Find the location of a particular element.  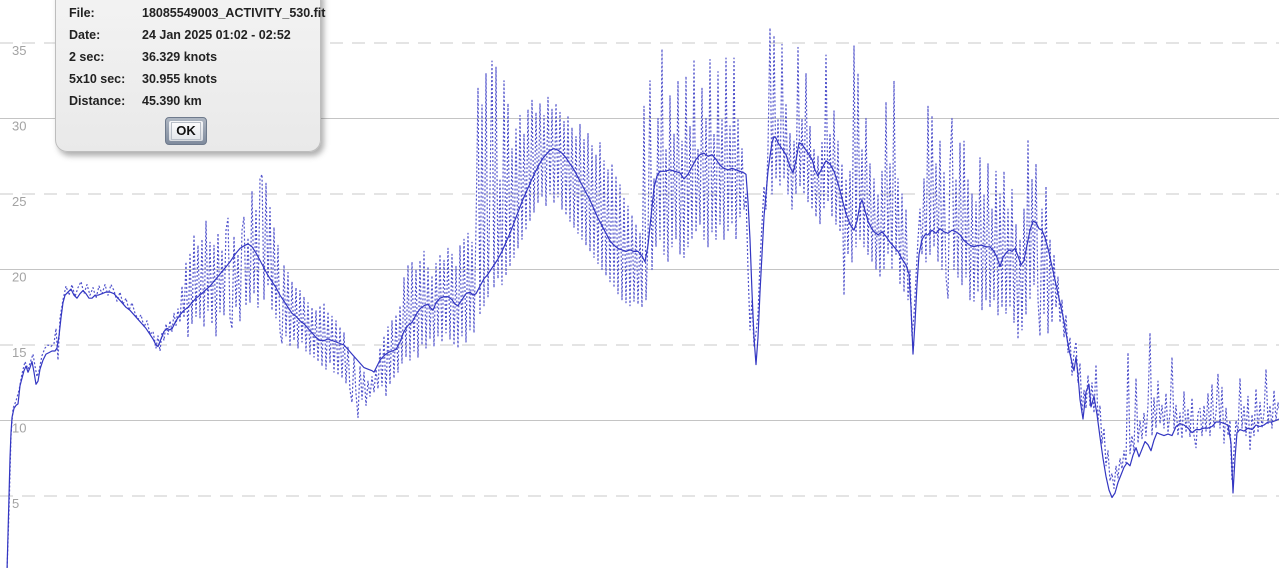

ok-button-face: OK is located at coordinates (186, 131).